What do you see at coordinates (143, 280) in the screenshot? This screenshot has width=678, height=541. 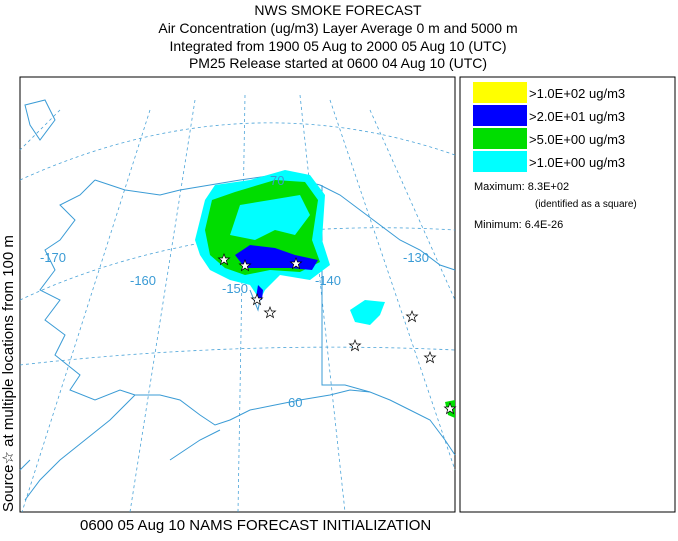 I see `map-label: -160` at bounding box center [143, 280].